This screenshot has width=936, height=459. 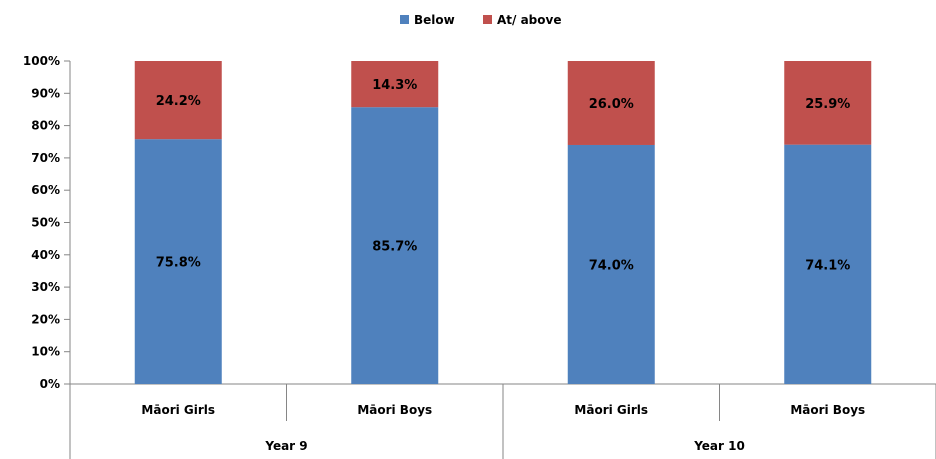 I want to click on y-tick-label: 80%, so click(x=45, y=126).